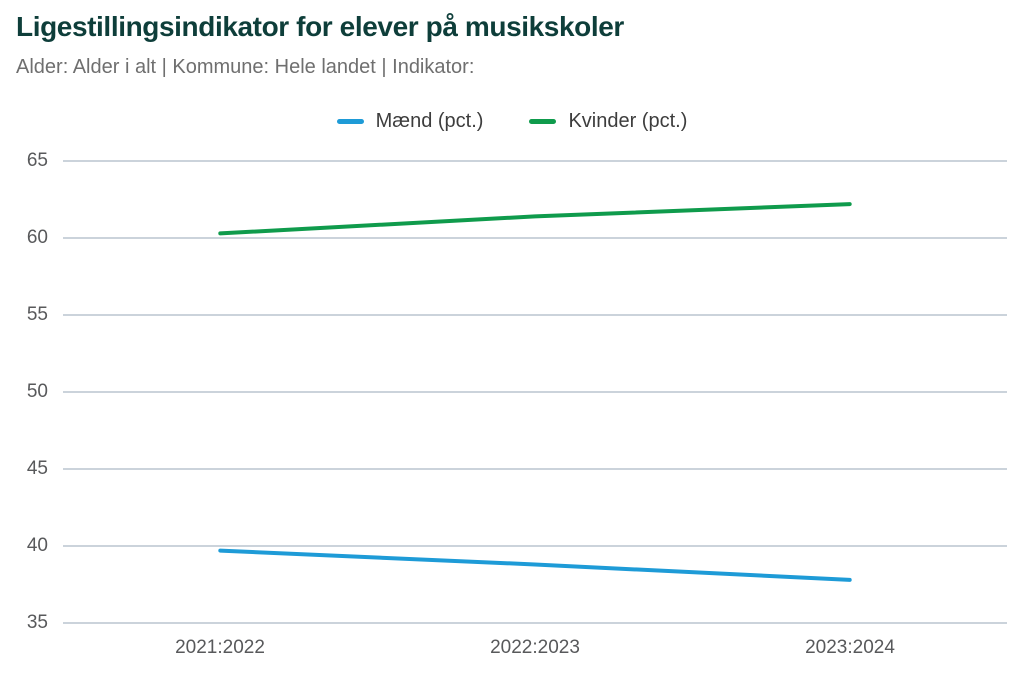  I want to click on legend-item-maend: Mænd (pct.), so click(410, 121).